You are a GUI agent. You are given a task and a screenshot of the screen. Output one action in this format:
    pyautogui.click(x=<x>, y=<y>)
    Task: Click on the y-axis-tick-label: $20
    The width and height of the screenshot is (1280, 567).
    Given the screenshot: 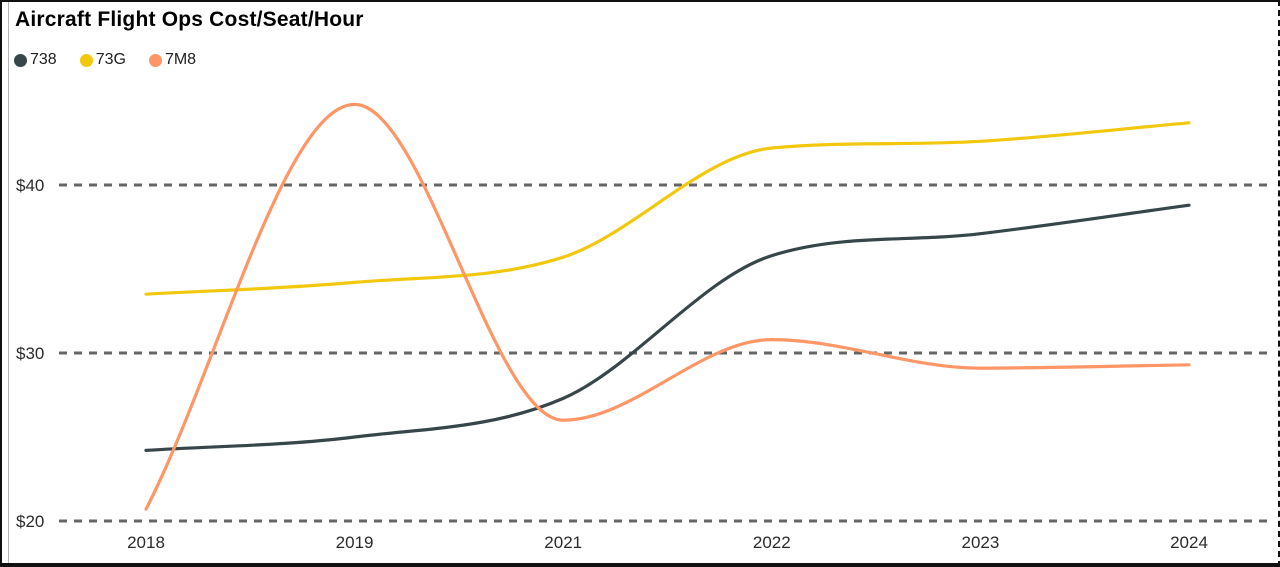 What is the action you would take?
    pyautogui.click(x=30, y=521)
    